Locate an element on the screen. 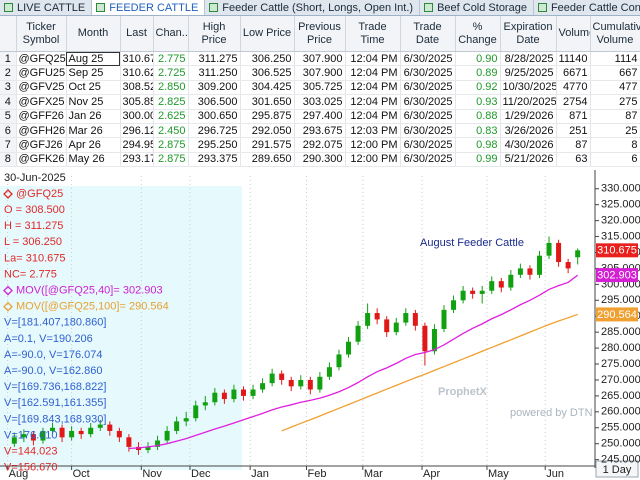 The image size is (640, 480). tab: Feeder Cattle (Short, Longs, Open Int.) is located at coordinates (313, 7).